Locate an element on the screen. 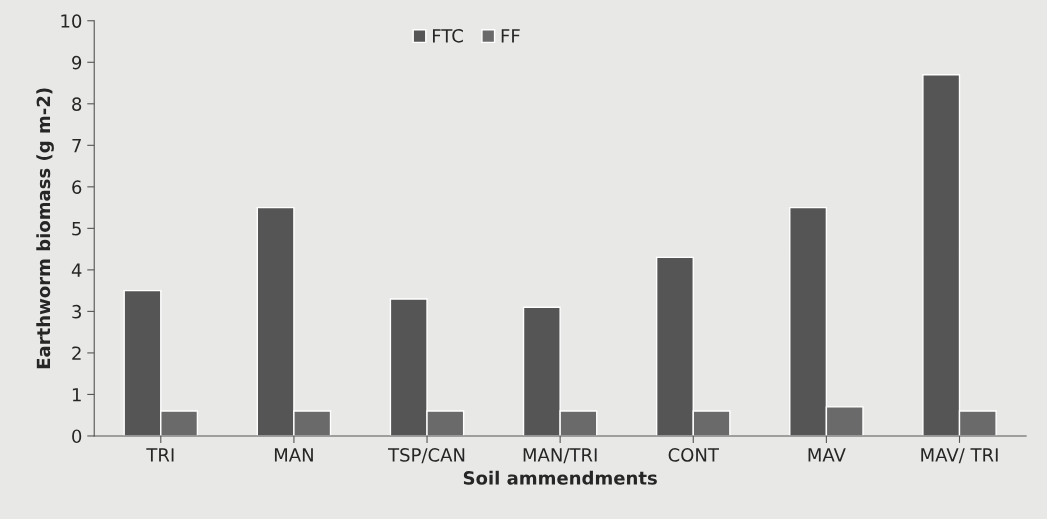 This screenshot has width=1047, height=519. y-tick-label: 8 is located at coordinates (77, 104).